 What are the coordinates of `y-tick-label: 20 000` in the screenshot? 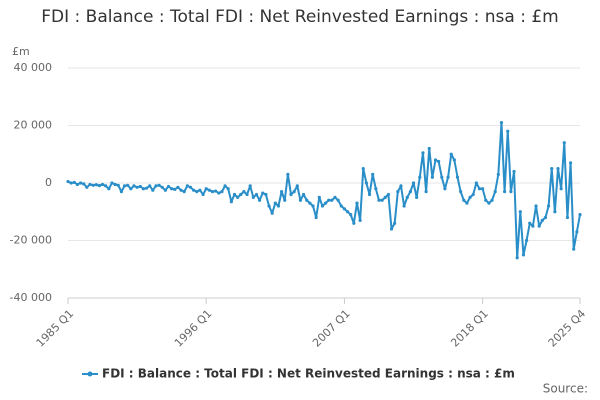 It's located at (33, 125).